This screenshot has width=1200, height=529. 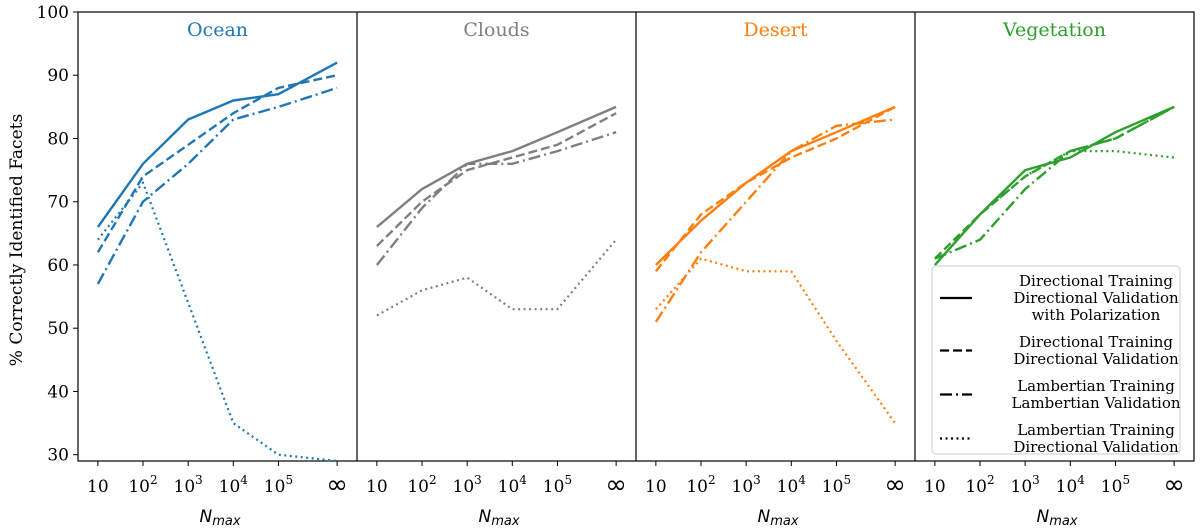 What do you see at coordinates (1096, 315) in the screenshot?
I see `legend-label: with Polarization` at bounding box center [1096, 315].